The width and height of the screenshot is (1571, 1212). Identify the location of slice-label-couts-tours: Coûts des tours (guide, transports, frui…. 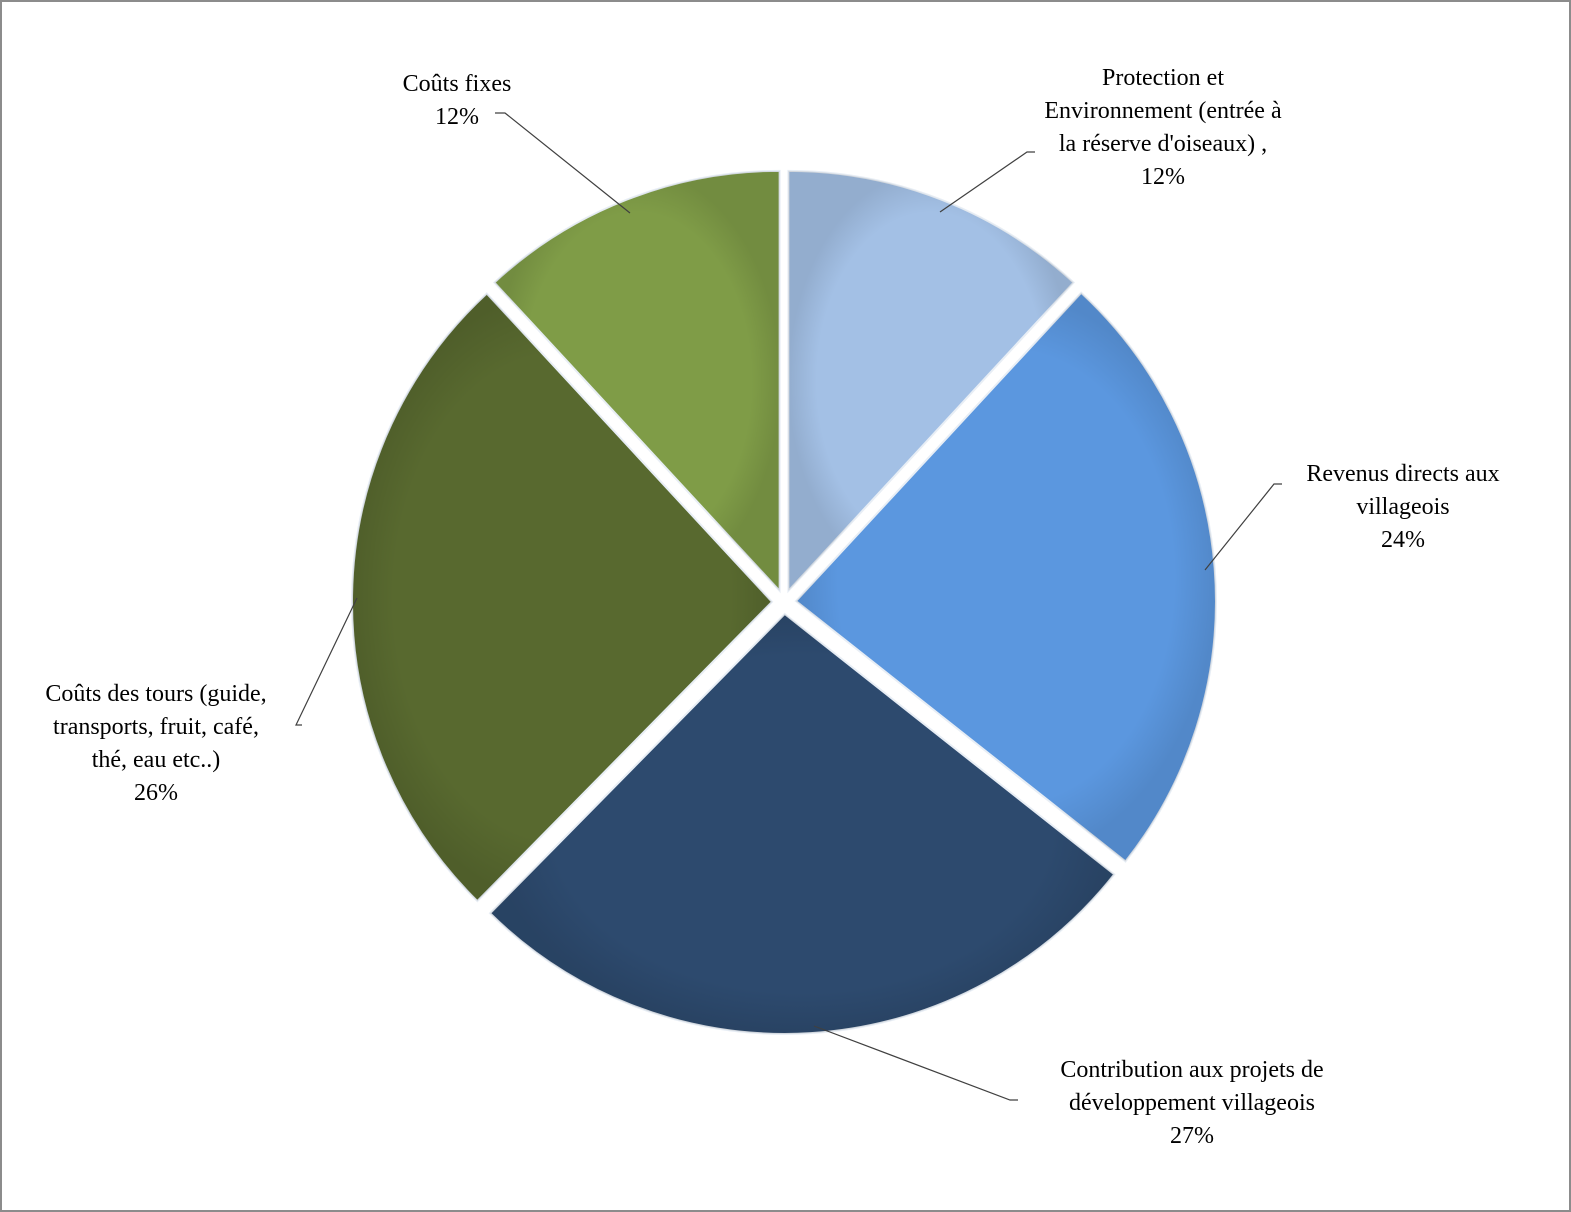
(156, 744).